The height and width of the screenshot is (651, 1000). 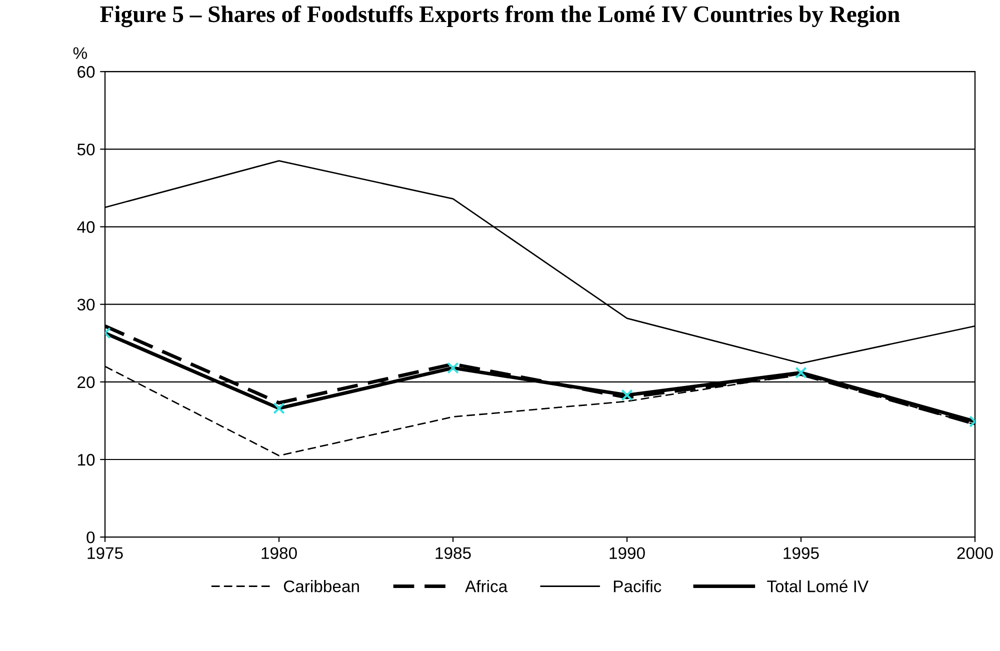 I want to click on y-tick-label: 30, so click(x=86, y=304).